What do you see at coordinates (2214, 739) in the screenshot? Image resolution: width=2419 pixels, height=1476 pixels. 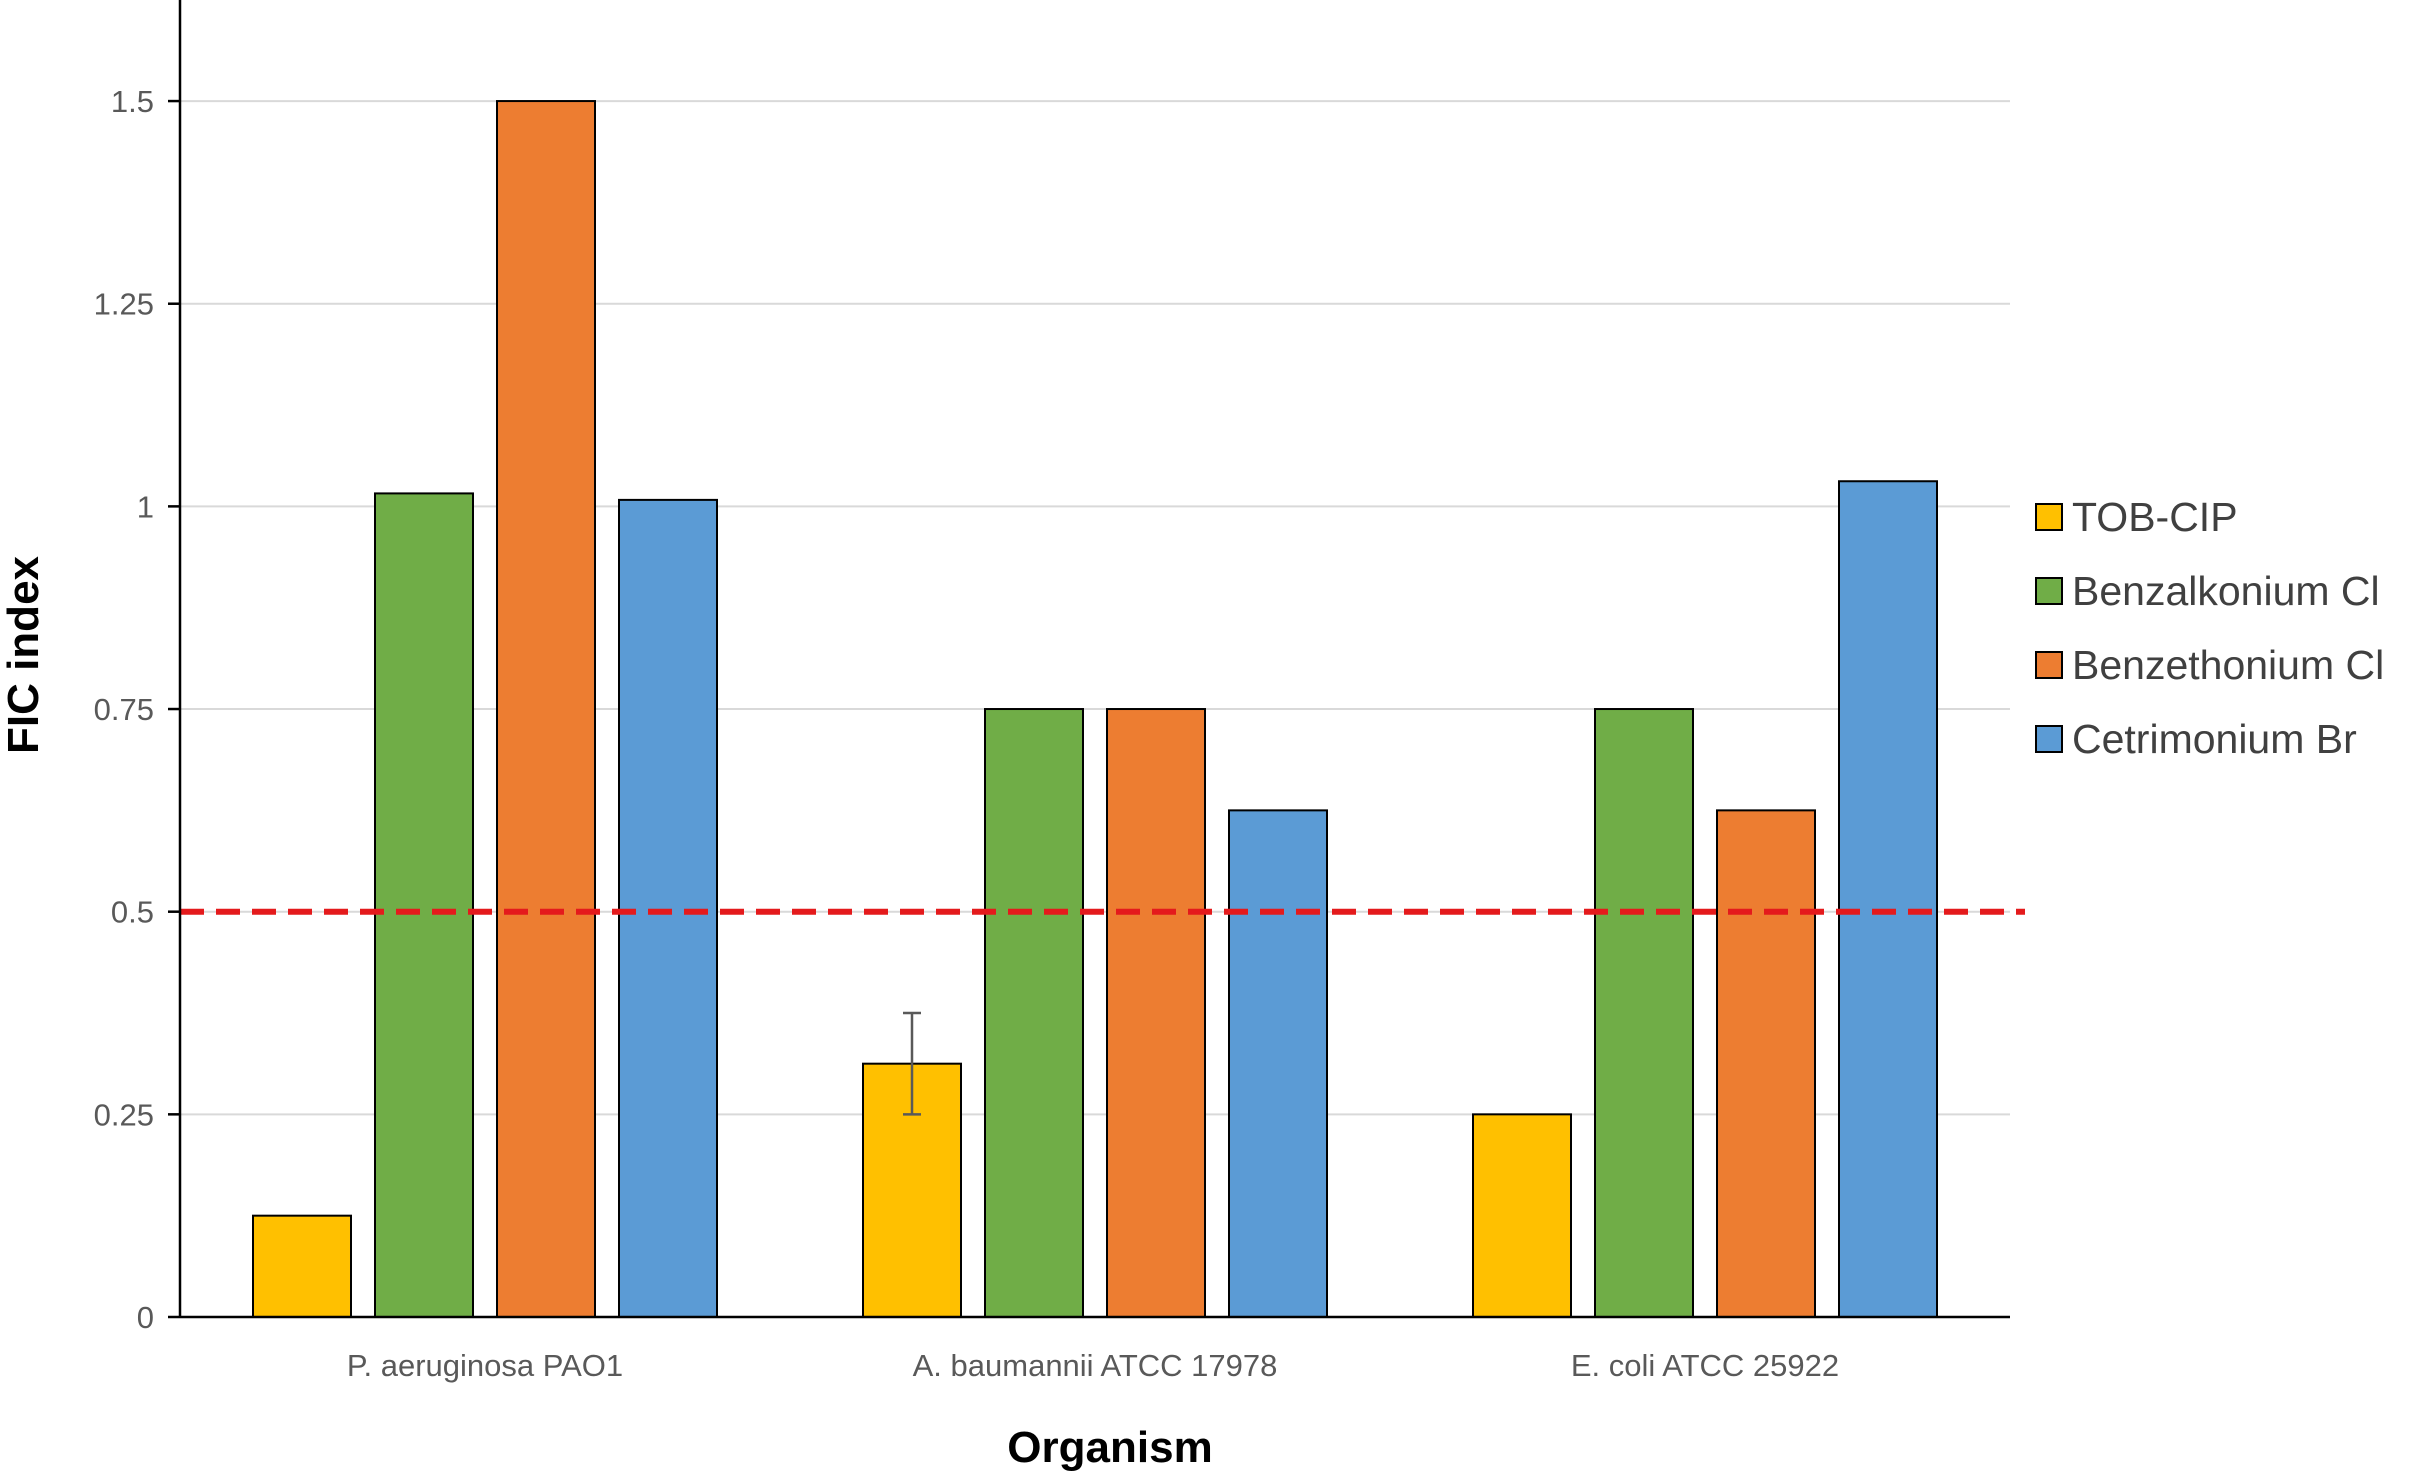 I see `legend-label: Cetrimonium Br` at bounding box center [2214, 739].